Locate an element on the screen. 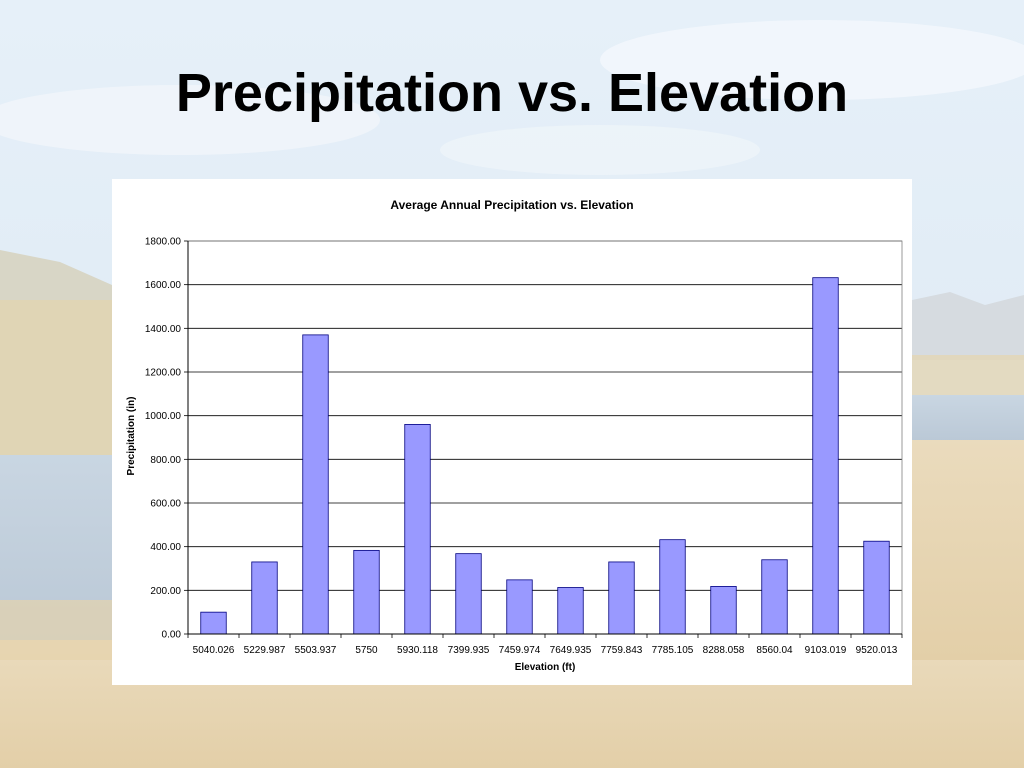 The height and width of the screenshot is (768, 1024). y-tick-label: 1200.00 is located at coordinates (163, 373).